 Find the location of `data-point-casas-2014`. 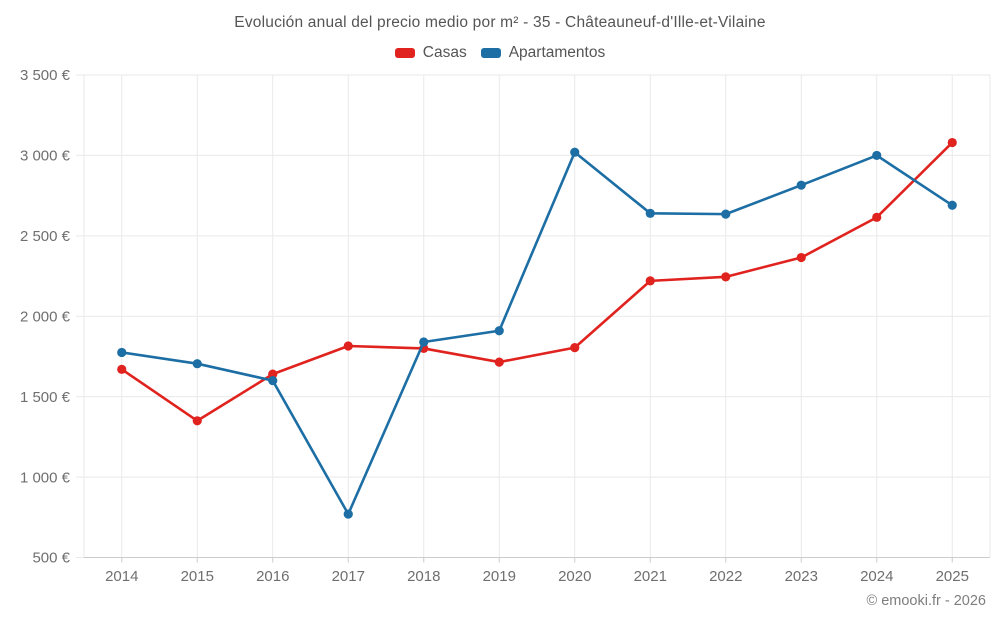

data-point-casas-2014 is located at coordinates (122, 369).